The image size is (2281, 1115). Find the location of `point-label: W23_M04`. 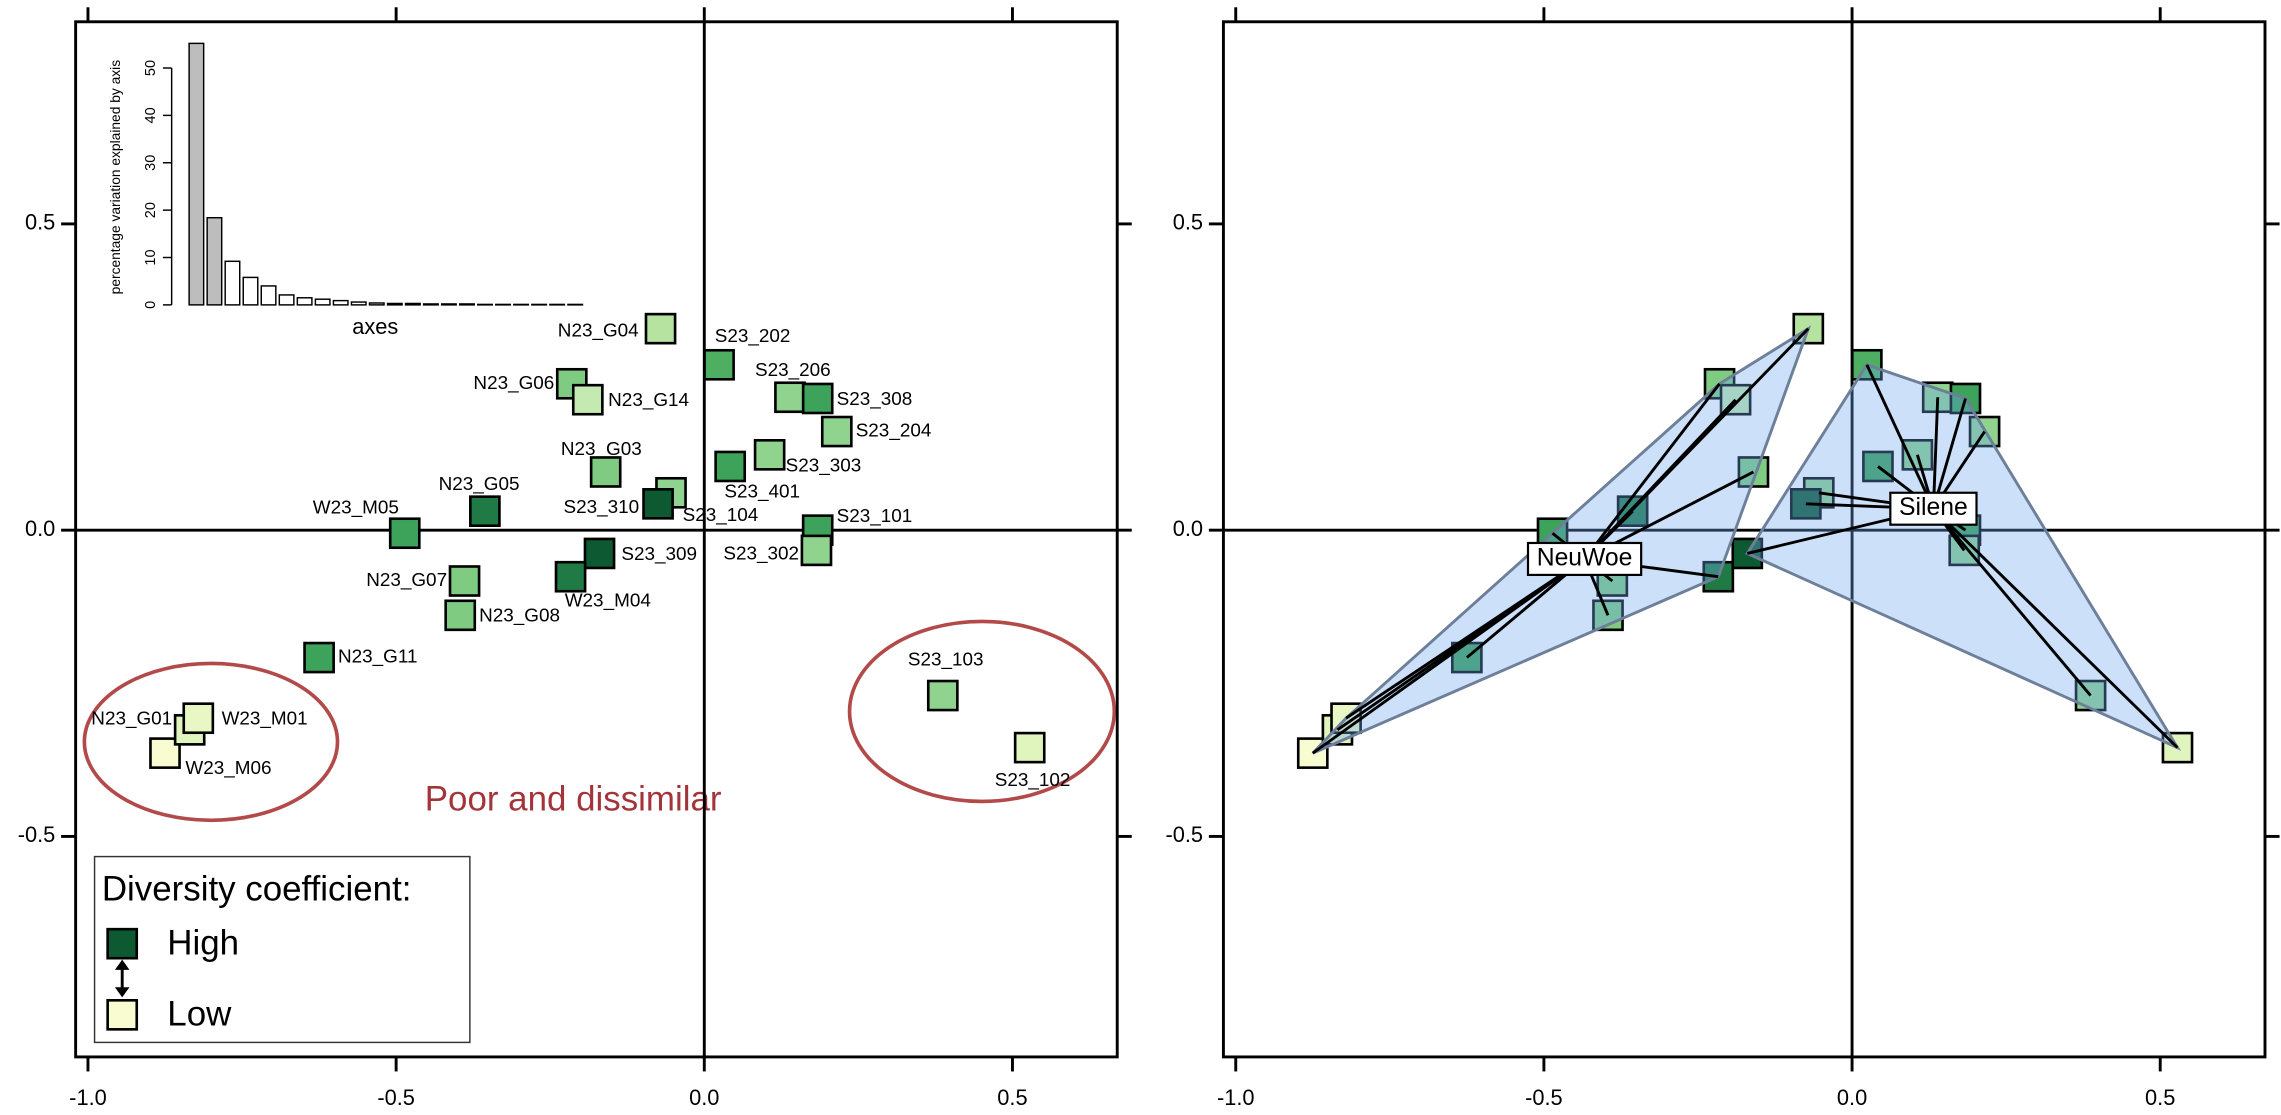

point-label: W23_M04 is located at coordinates (608, 600).